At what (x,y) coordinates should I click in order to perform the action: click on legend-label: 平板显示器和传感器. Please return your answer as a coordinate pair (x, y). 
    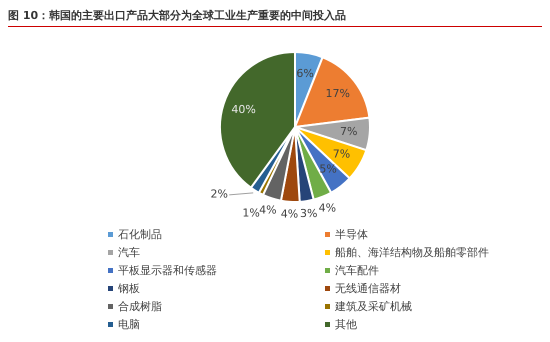
    Looking at the image, I should click on (167, 270).